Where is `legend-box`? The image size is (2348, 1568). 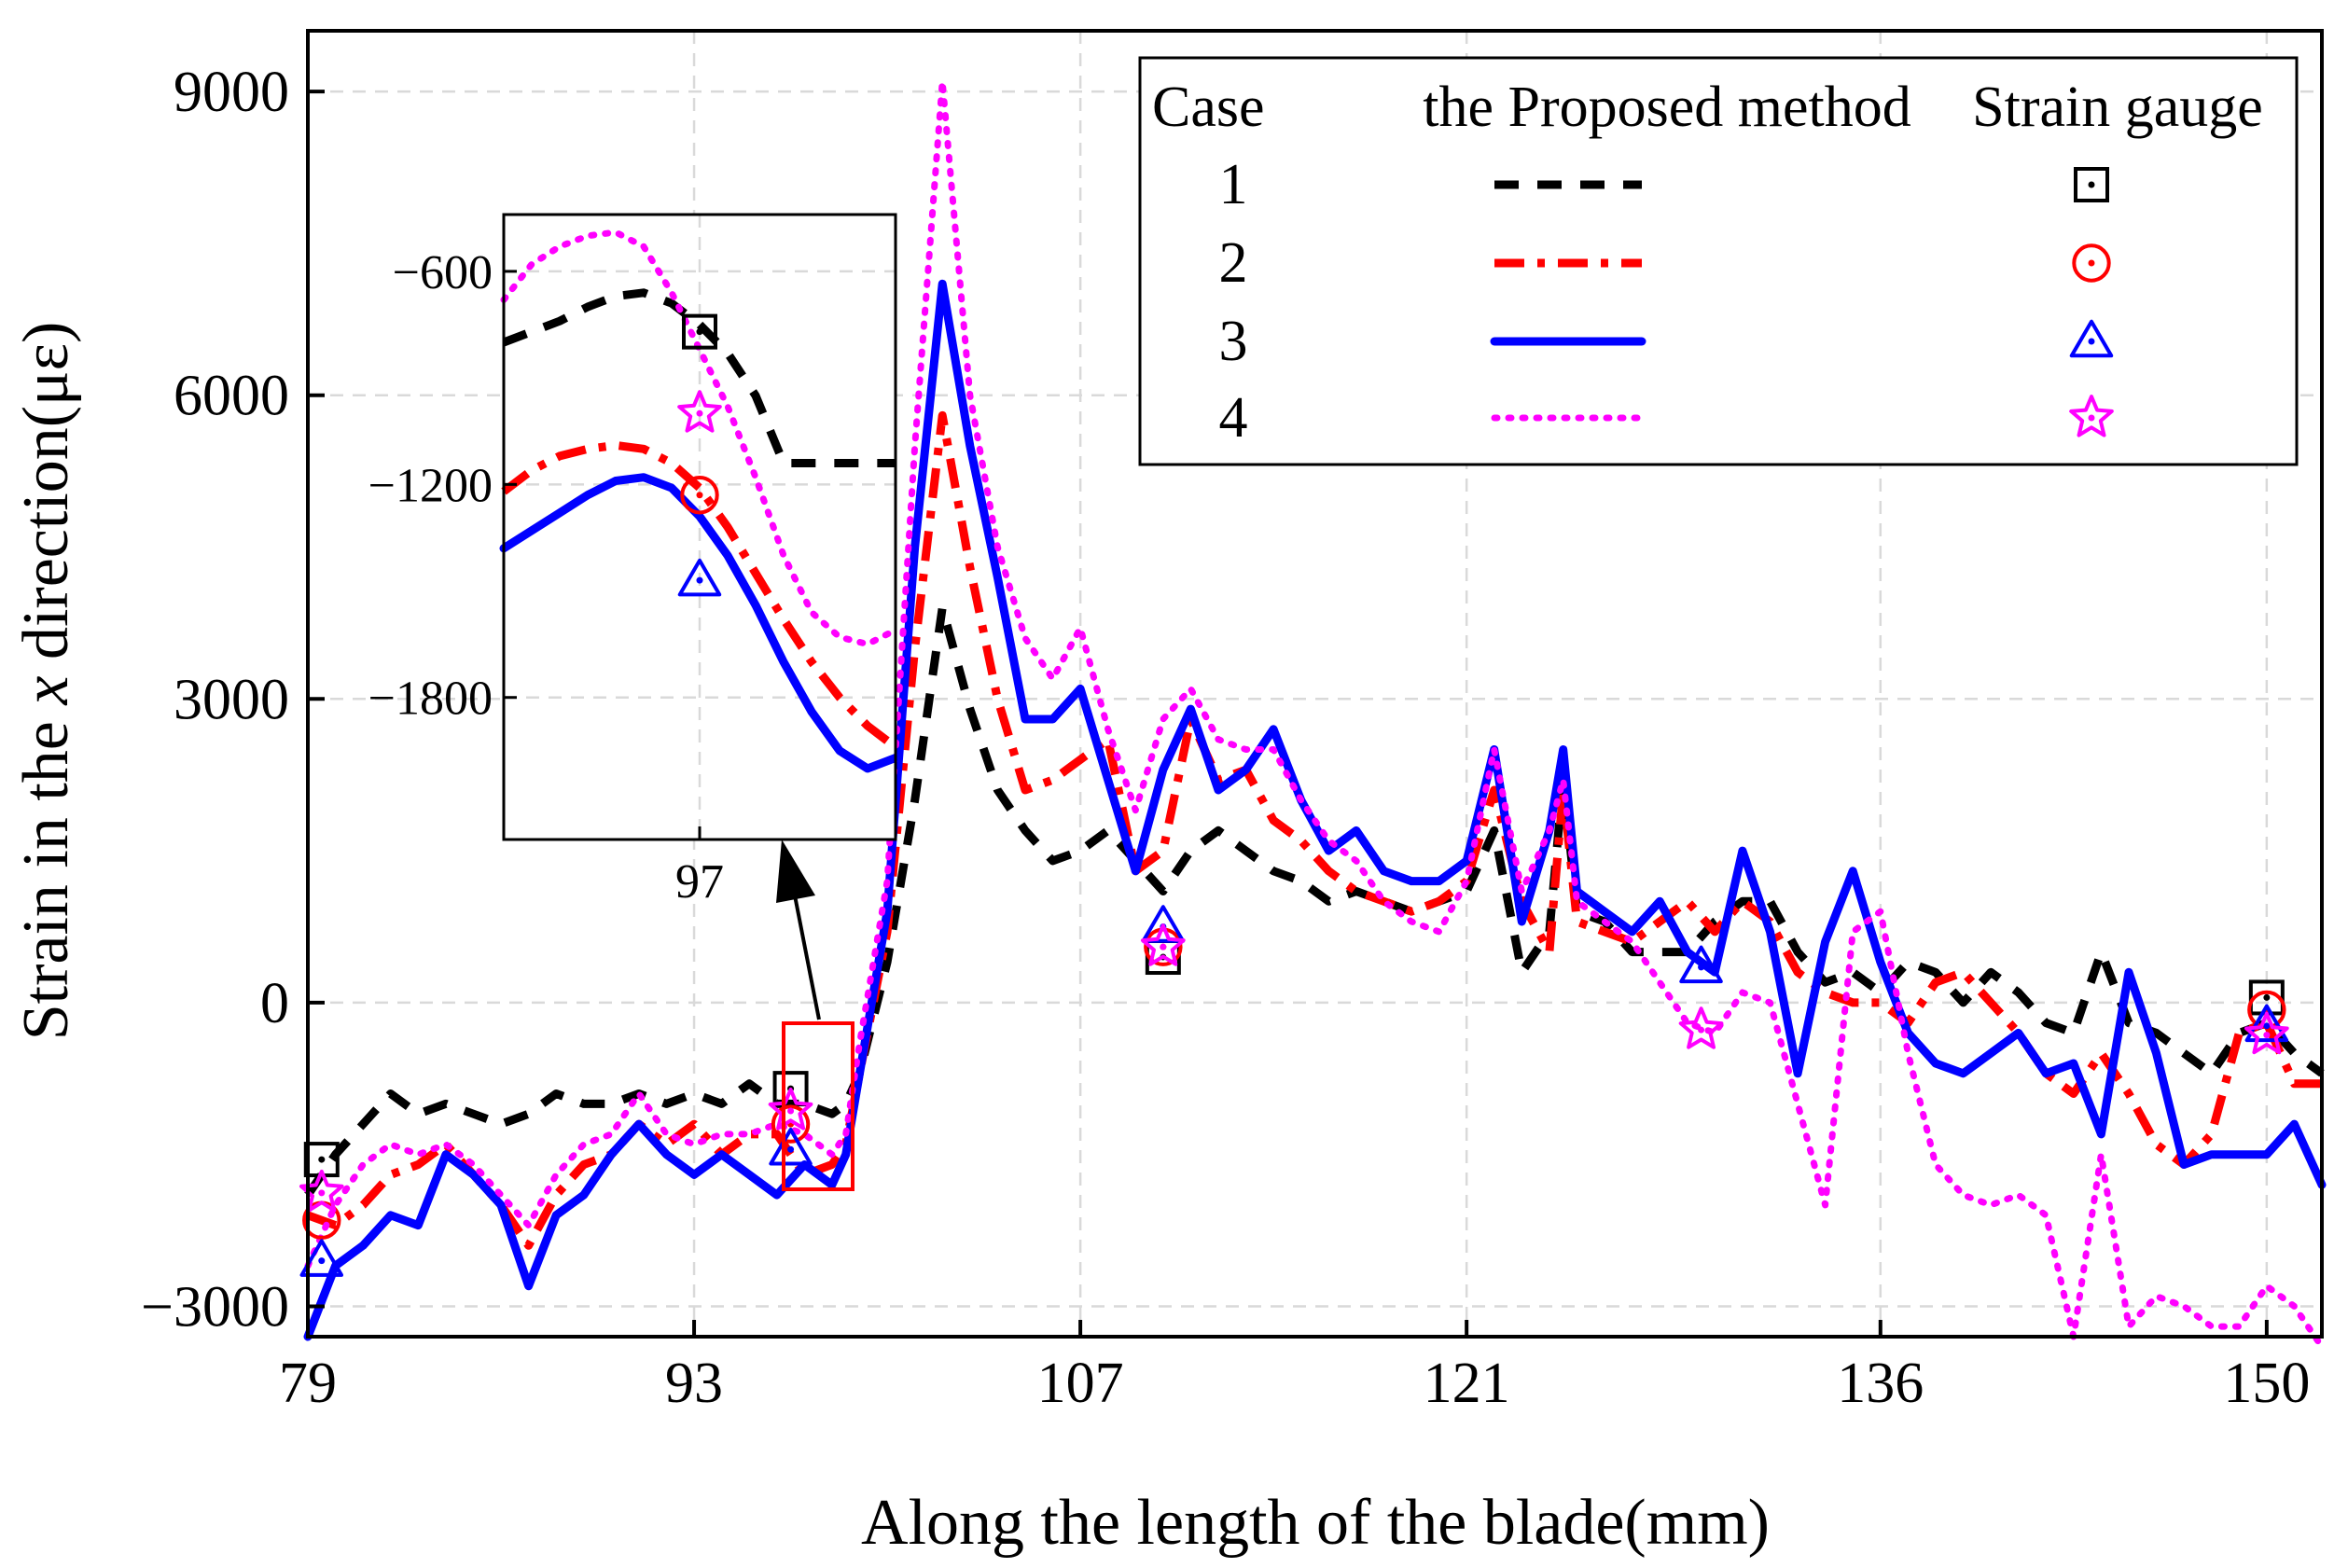 legend-box is located at coordinates (1718, 261).